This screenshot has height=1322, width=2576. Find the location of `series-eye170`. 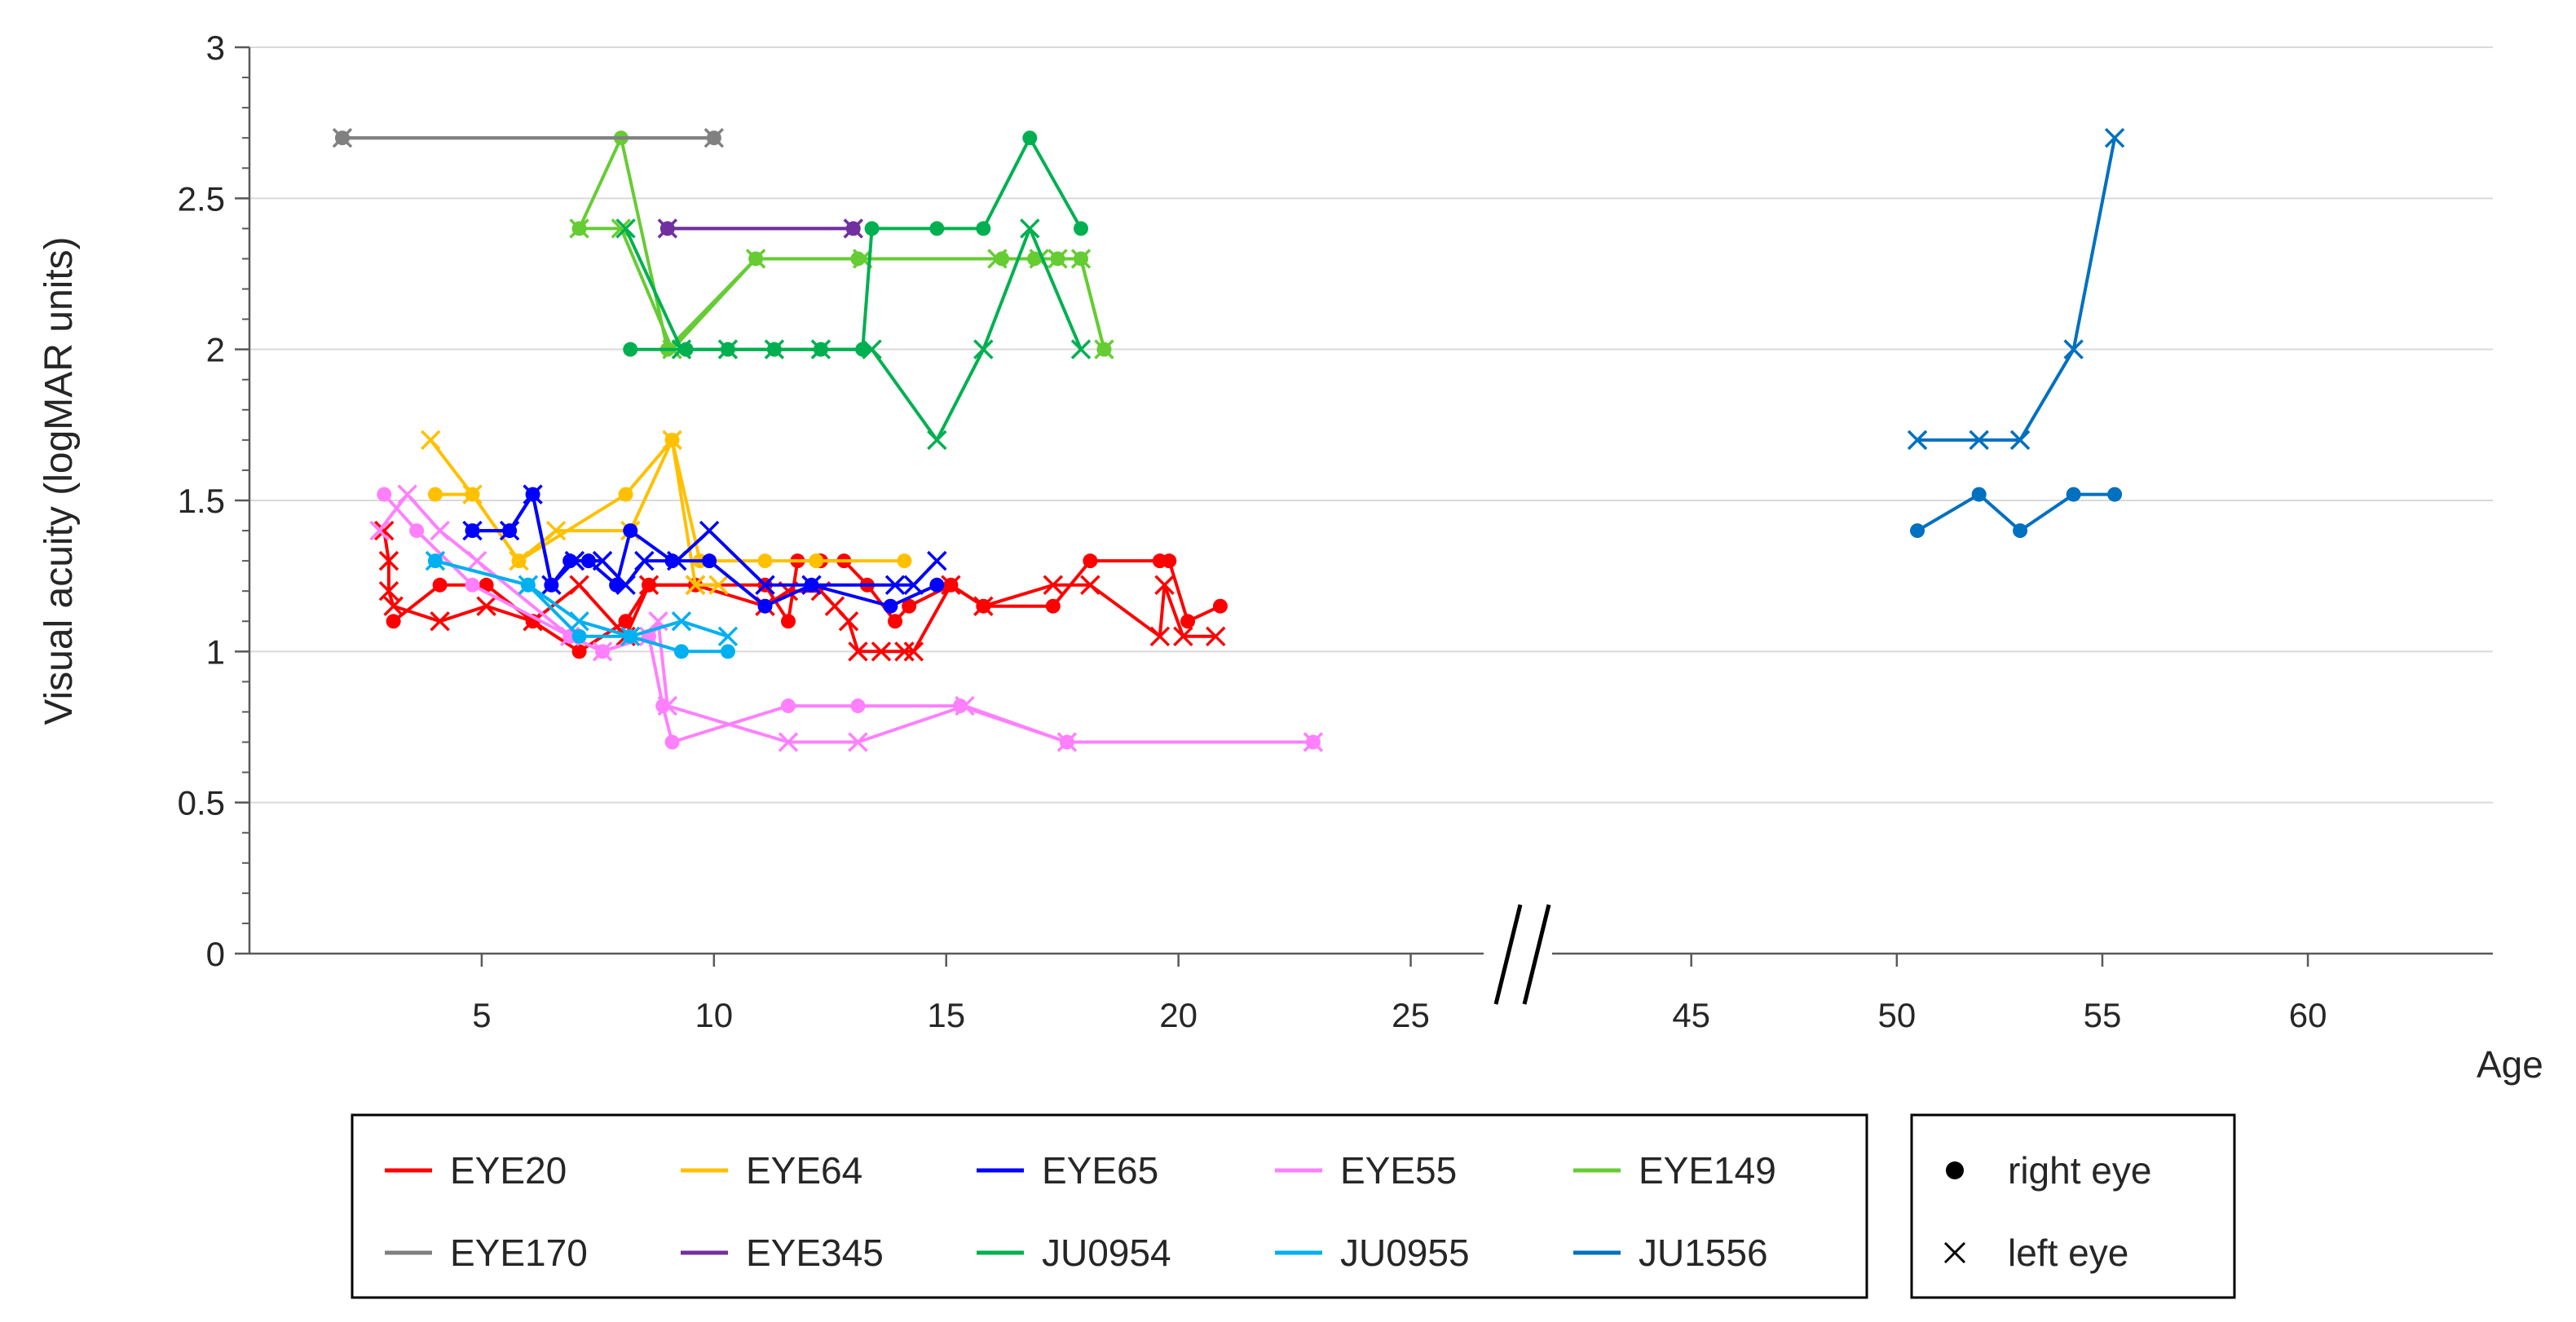

series-eye170 is located at coordinates (528, 137).